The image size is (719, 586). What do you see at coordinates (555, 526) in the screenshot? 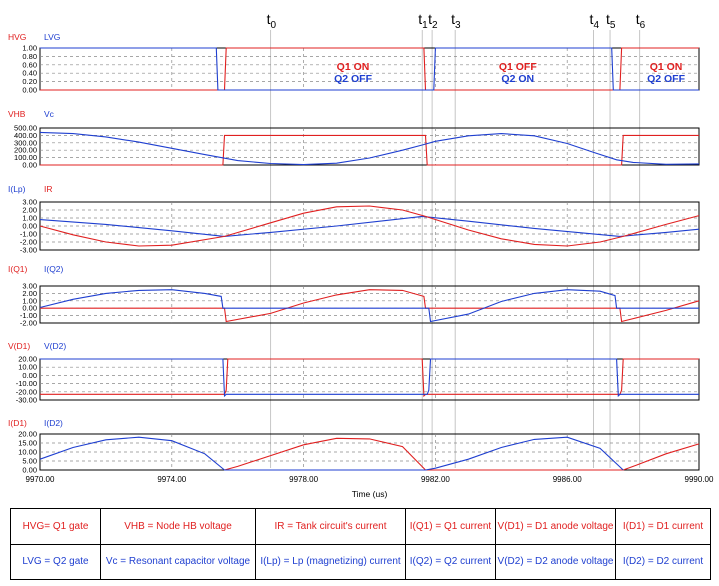
I see `legend-cell-vd1: V(D1) = D1 anode voltage` at bounding box center [555, 526].